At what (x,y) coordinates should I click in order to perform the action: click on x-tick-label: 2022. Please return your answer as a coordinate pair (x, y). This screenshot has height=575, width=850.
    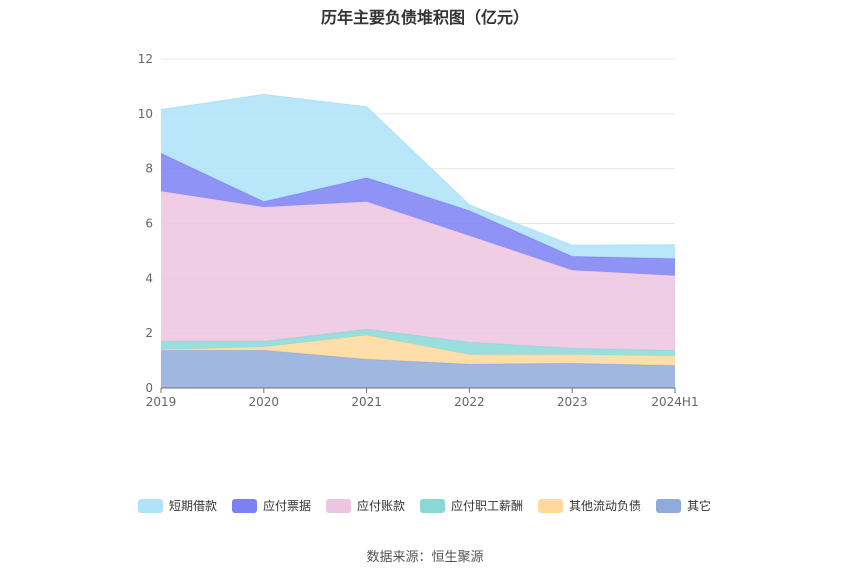
    Looking at the image, I should click on (469, 402).